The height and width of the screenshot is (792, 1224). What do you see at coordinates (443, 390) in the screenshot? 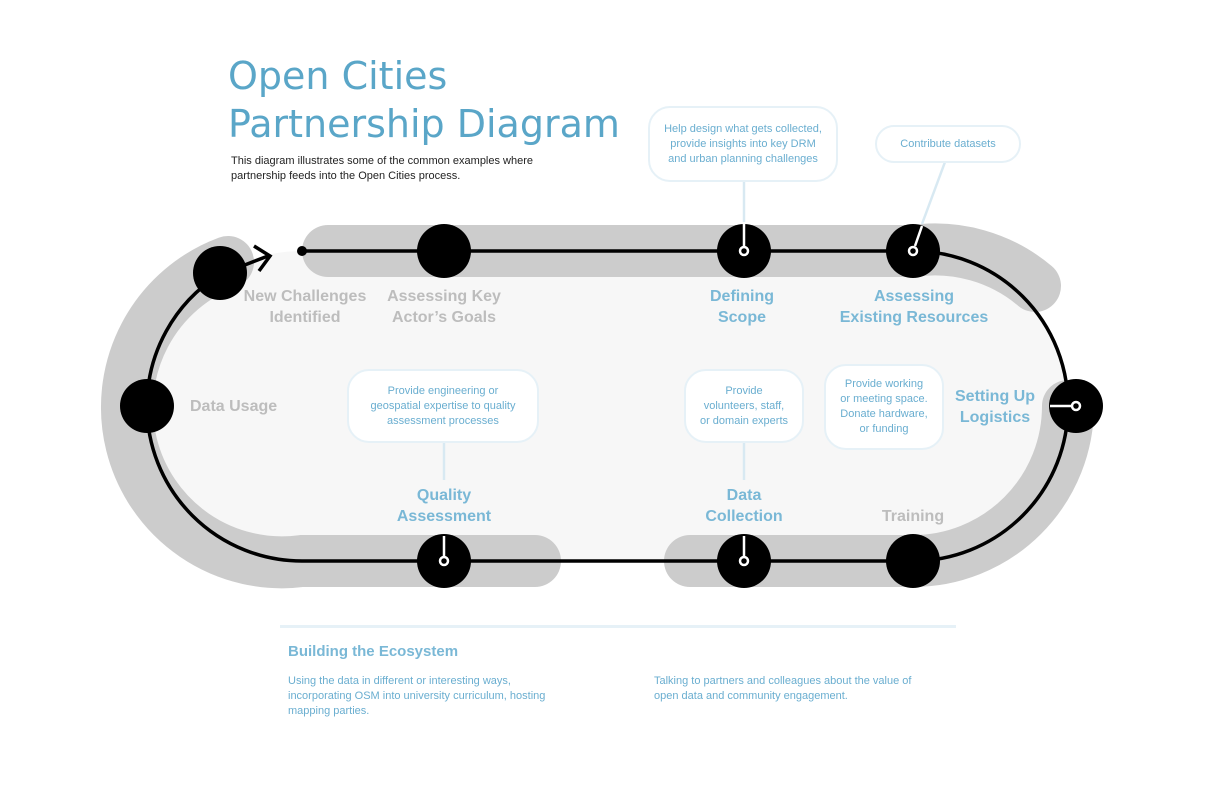
I see `bubble-quality-line-1: Provide engineering or` at bounding box center [443, 390].